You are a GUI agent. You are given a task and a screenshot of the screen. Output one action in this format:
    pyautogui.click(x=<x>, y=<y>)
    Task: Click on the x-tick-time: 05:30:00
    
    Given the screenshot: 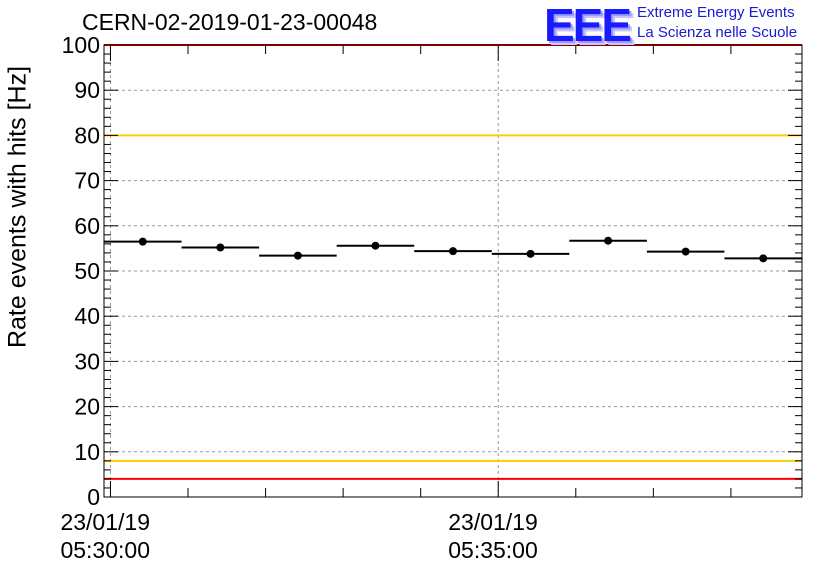 What is the action you would take?
    pyautogui.click(x=105, y=550)
    